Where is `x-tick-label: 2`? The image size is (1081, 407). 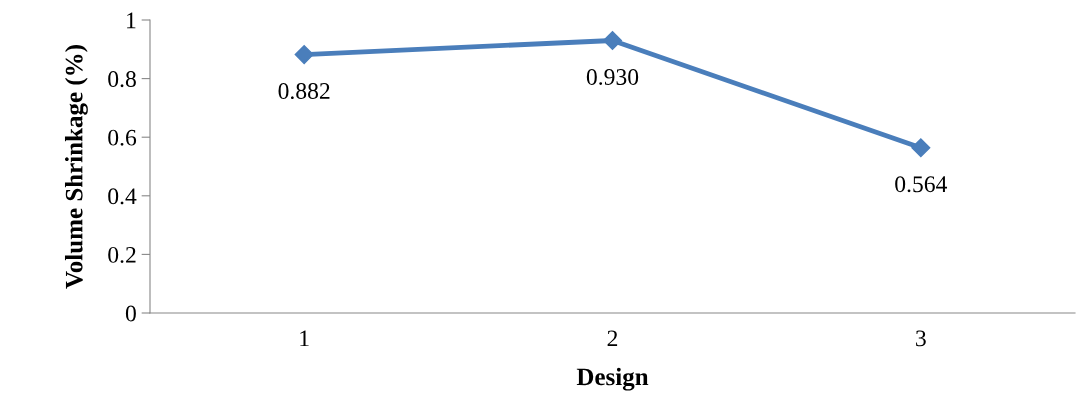 x-tick-label: 2 is located at coordinates (612, 338).